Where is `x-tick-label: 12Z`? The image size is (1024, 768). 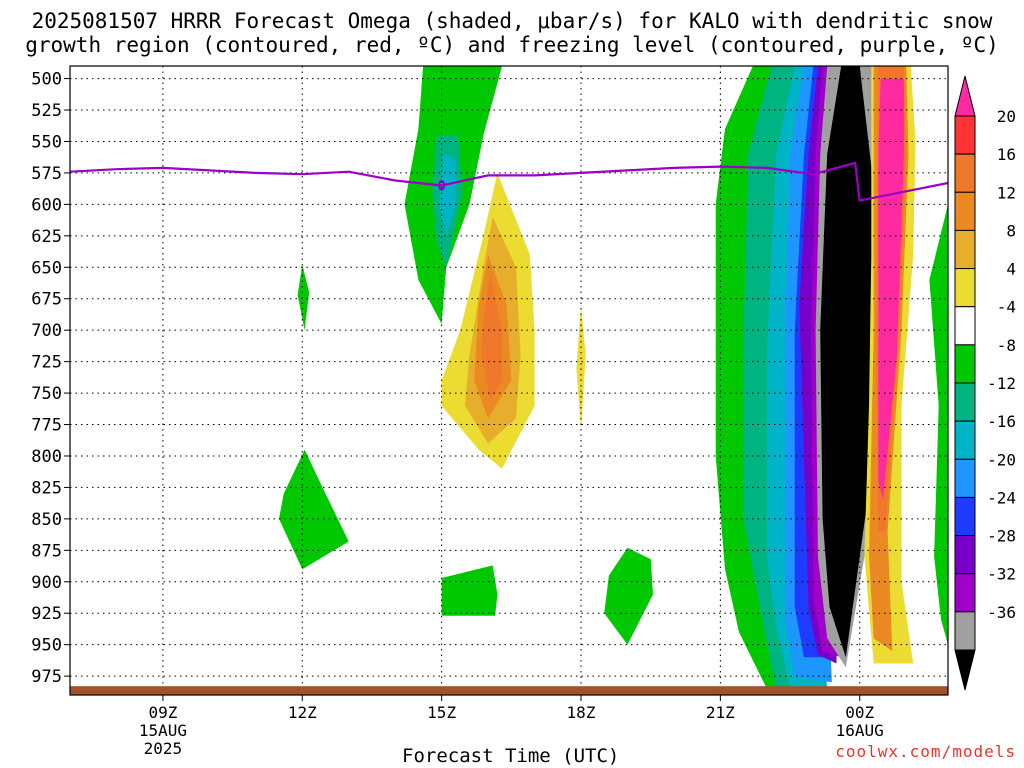 x-tick-label: 12Z is located at coordinates (302, 712).